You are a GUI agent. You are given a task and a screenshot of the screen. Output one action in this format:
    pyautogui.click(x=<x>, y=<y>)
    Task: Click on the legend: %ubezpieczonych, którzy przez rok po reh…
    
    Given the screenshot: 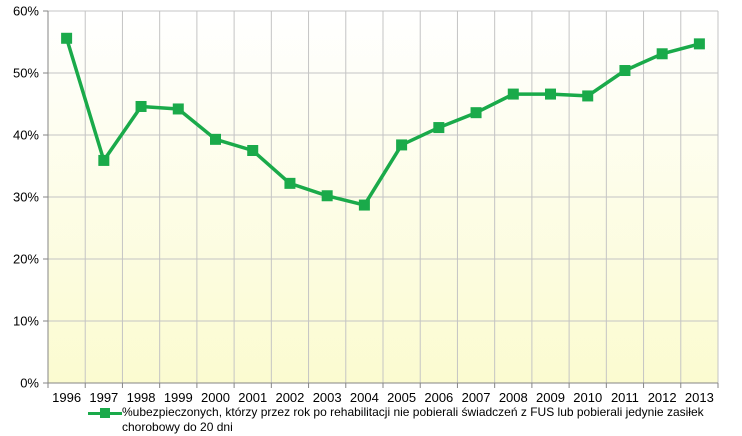 What is the action you would take?
    pyautogui.click(x=408, y=420)
    